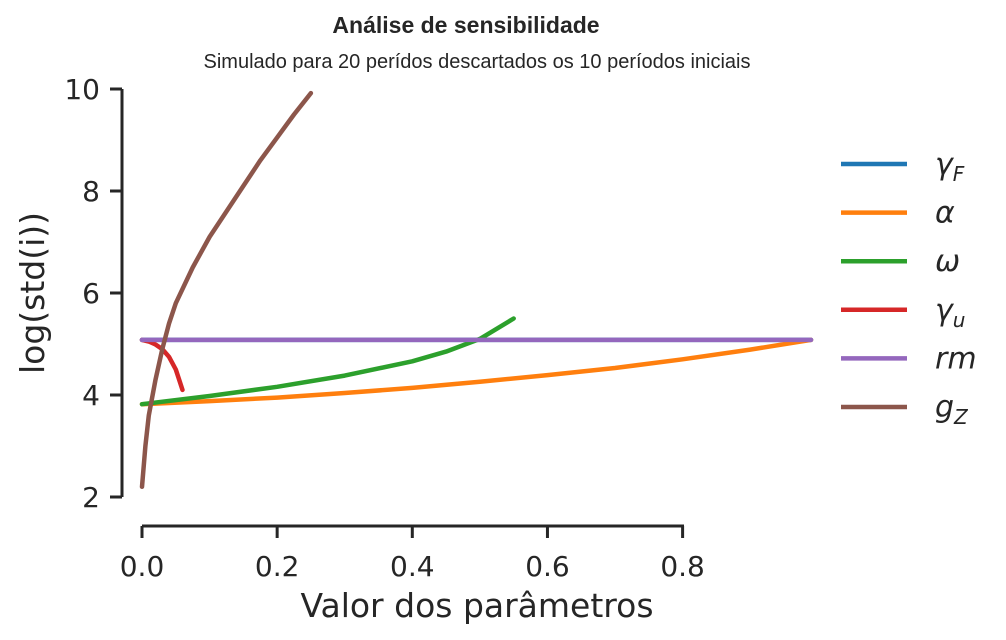 The height and width of the screenshot is (640, 1006). What do you see at coordinates (909, 288) in the screenshot?
I see `legend: γF αω γu rm gZ` at bounding box center [909, 288].